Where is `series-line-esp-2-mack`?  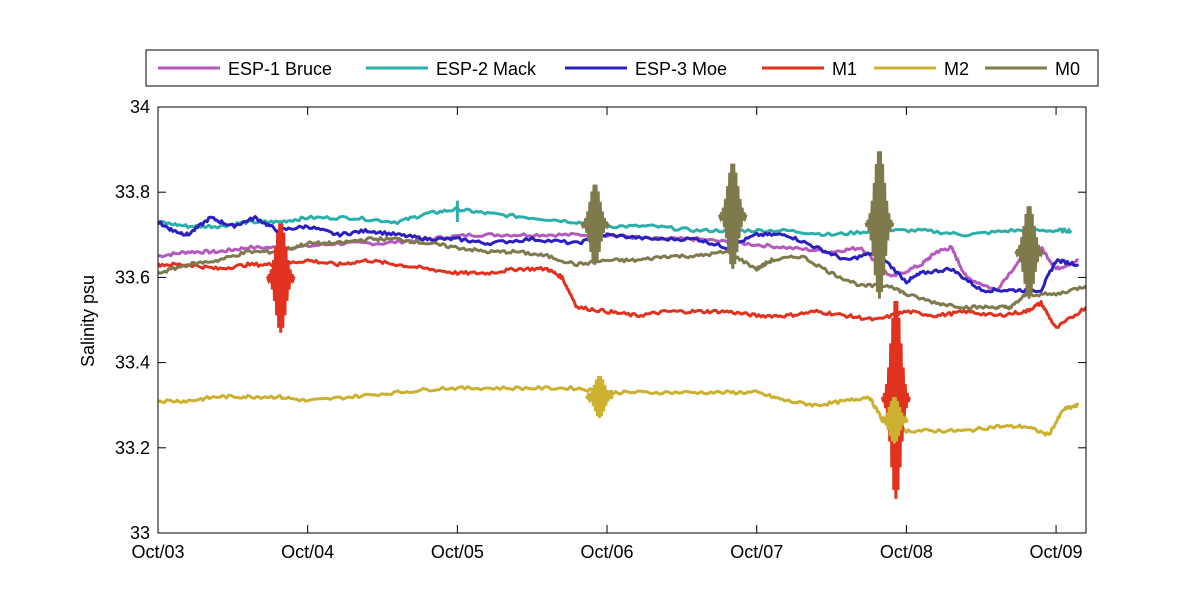
series-line-esp-2-mack is located at coordinates (615, 222).